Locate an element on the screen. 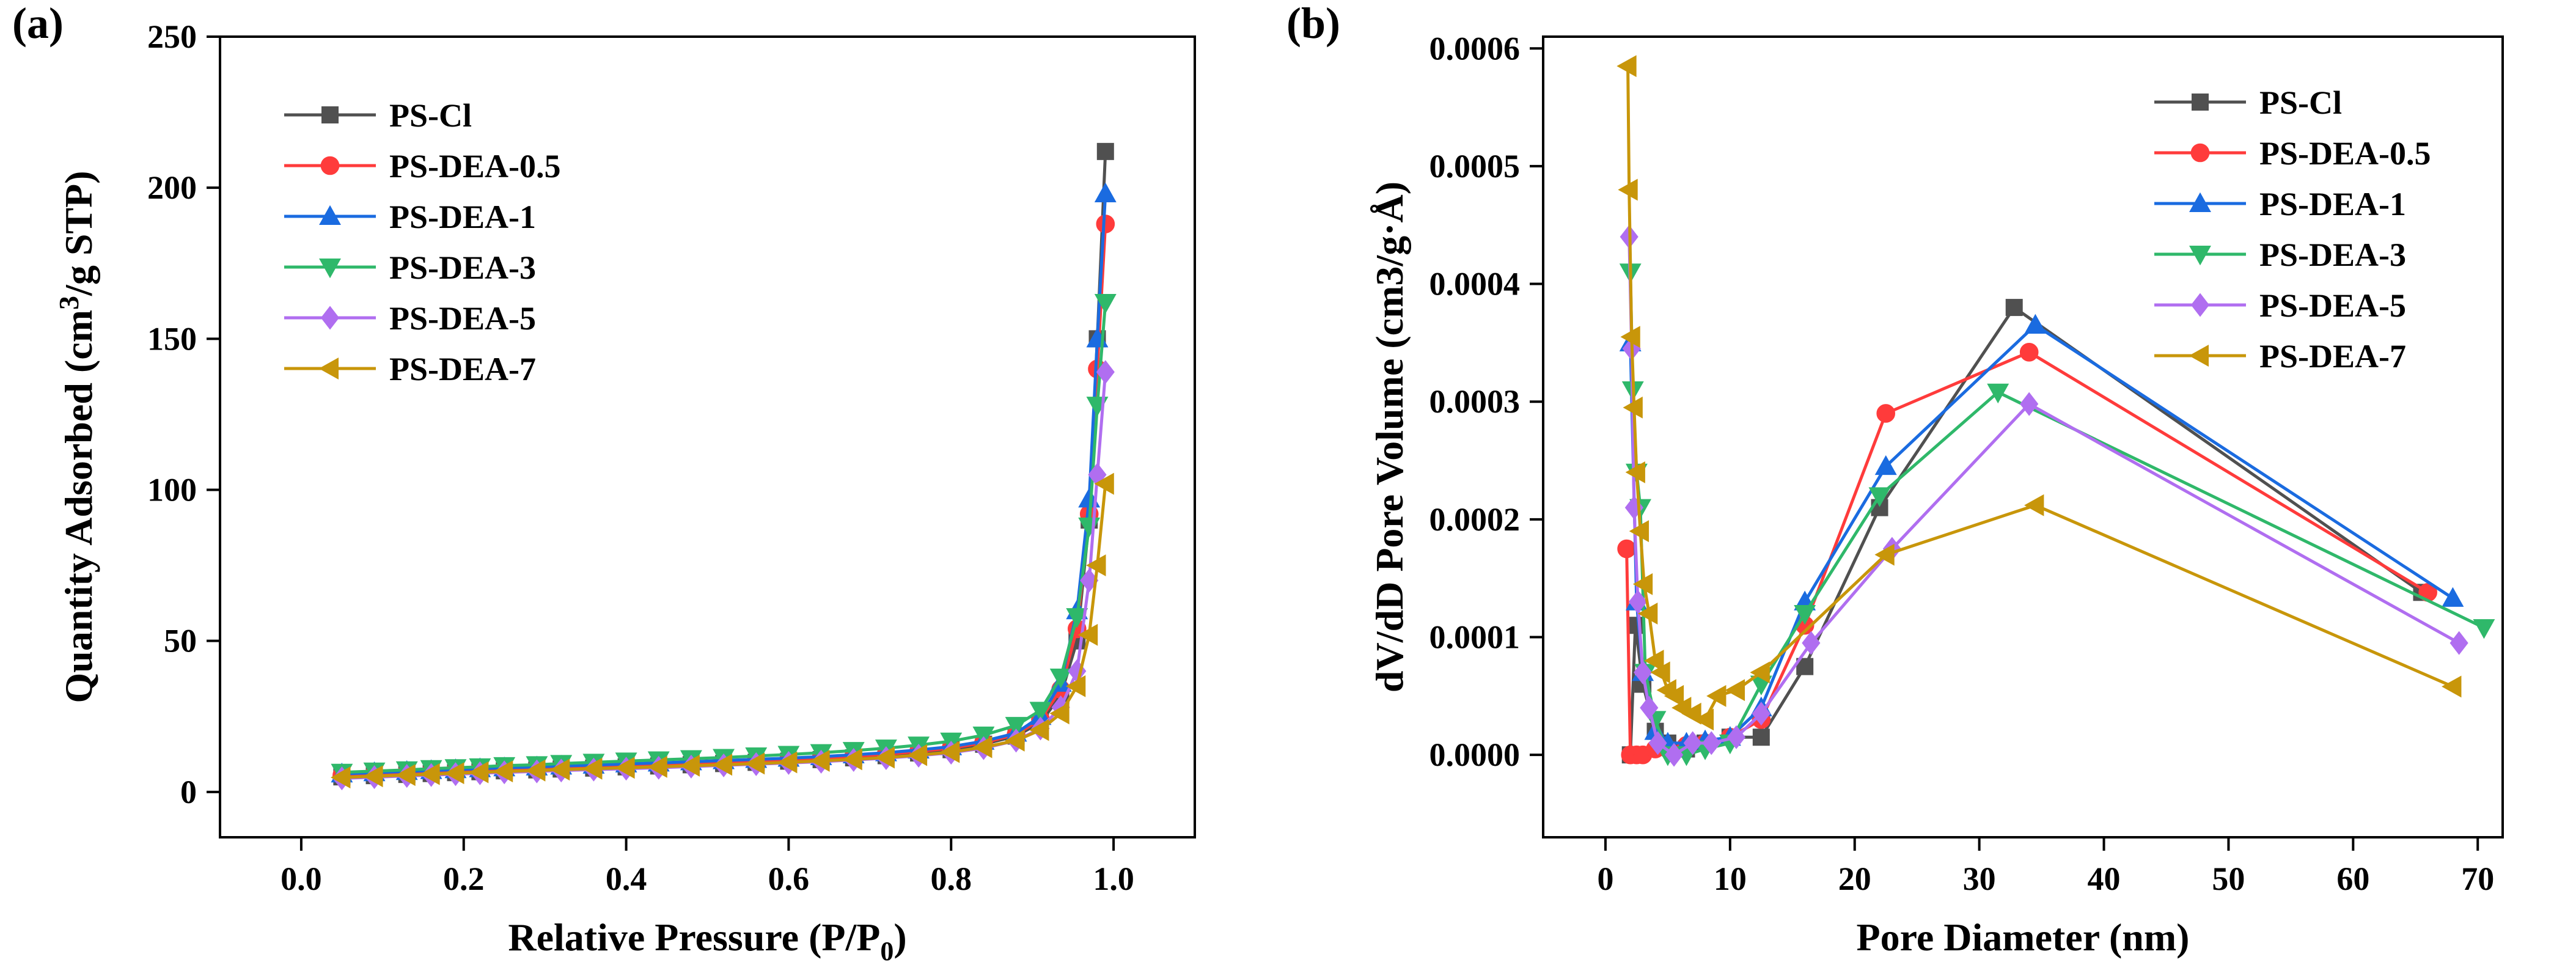  x-tick-label: 0 is located at coordinates (1605, 878).